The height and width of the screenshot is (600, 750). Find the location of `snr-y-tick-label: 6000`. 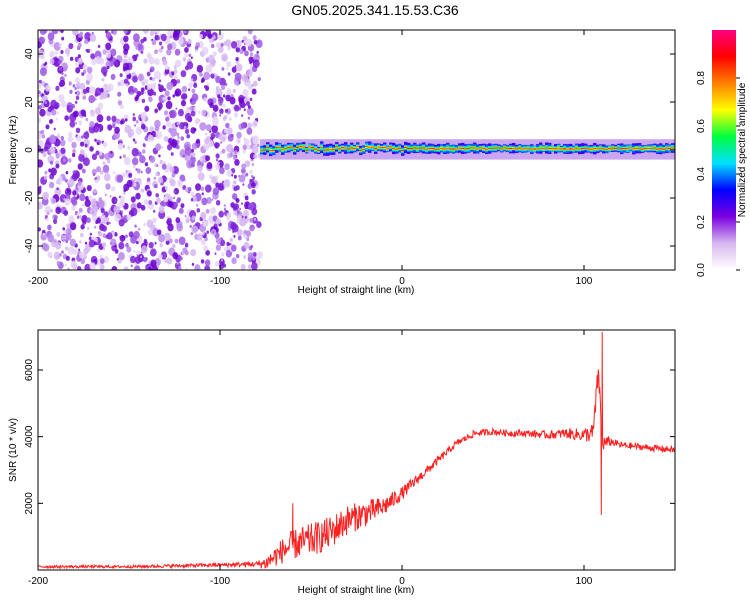

snr-y-tick-label: 6000 is located at coordinates (29, 369).